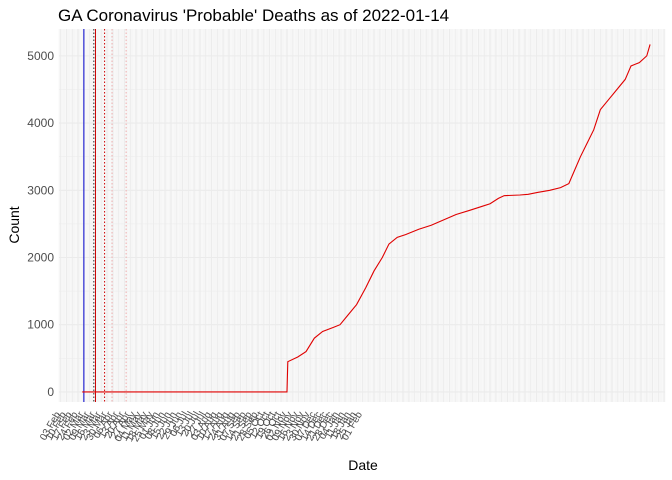 The image size is (672, 480). What do you see at coordinates (40, 56) in the screenshot?
I see `y-tick-label: 5000` at bounding box center [40, 56].